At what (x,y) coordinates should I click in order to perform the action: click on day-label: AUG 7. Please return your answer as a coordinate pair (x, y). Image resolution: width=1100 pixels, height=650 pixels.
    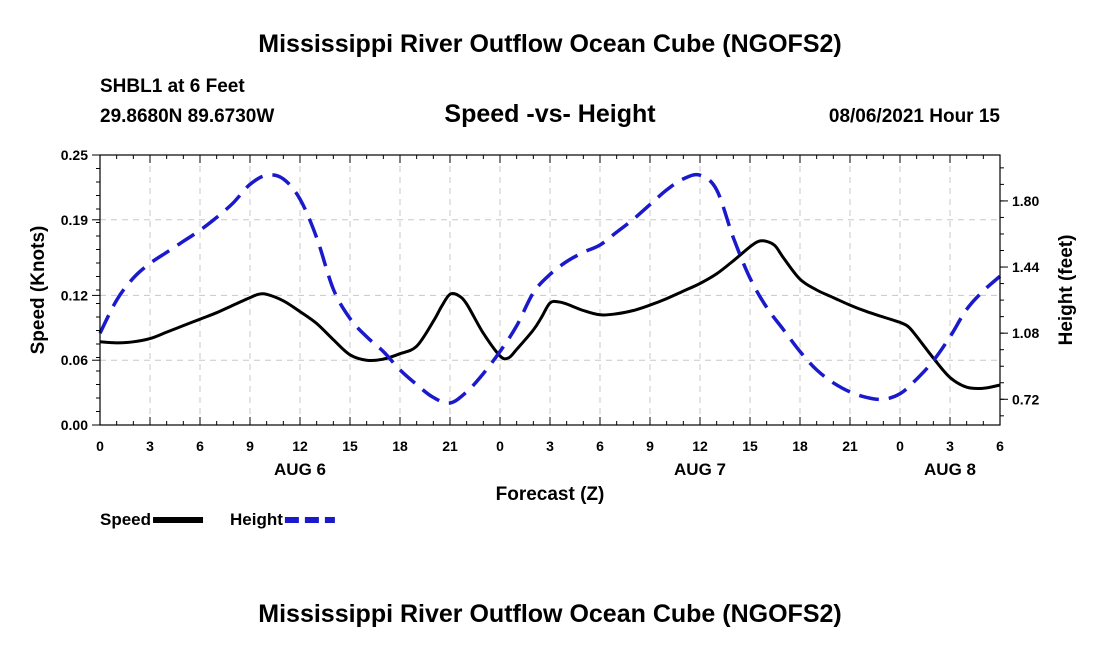
    Looking at the image, I should click on (700, 469).